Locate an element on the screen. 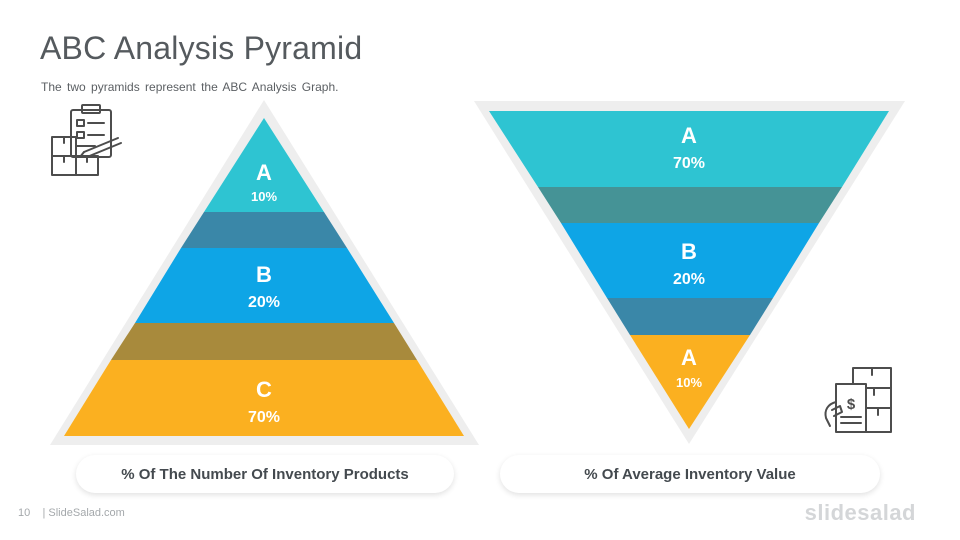  left-tier-a is located at coordinates (264, 165).